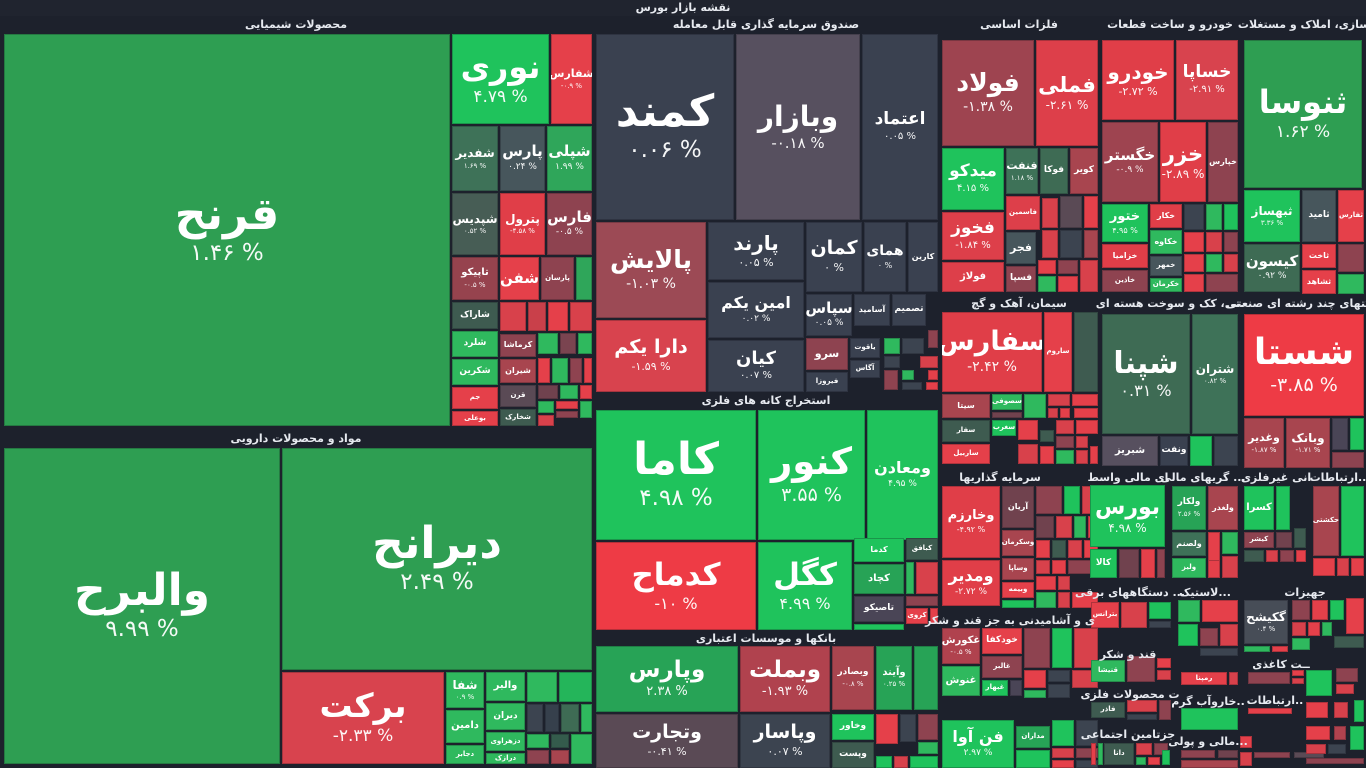 This screenshot has width=1366, height=768. What do you see at coordinates (1119, 754) in the screenshot?
I see `stock-tile: دانا` at bounding box center [1119, 754].